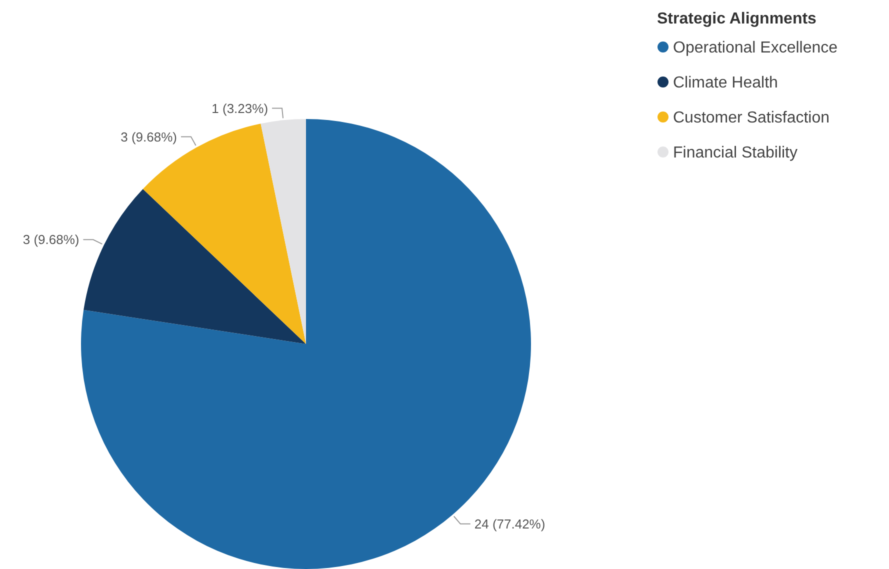 The height and width of the screenshot is (569, 889). Describe the element at coordinates (751, 118) in the screenshot. I see `legend-label: Customer Satisfaction` at that location.